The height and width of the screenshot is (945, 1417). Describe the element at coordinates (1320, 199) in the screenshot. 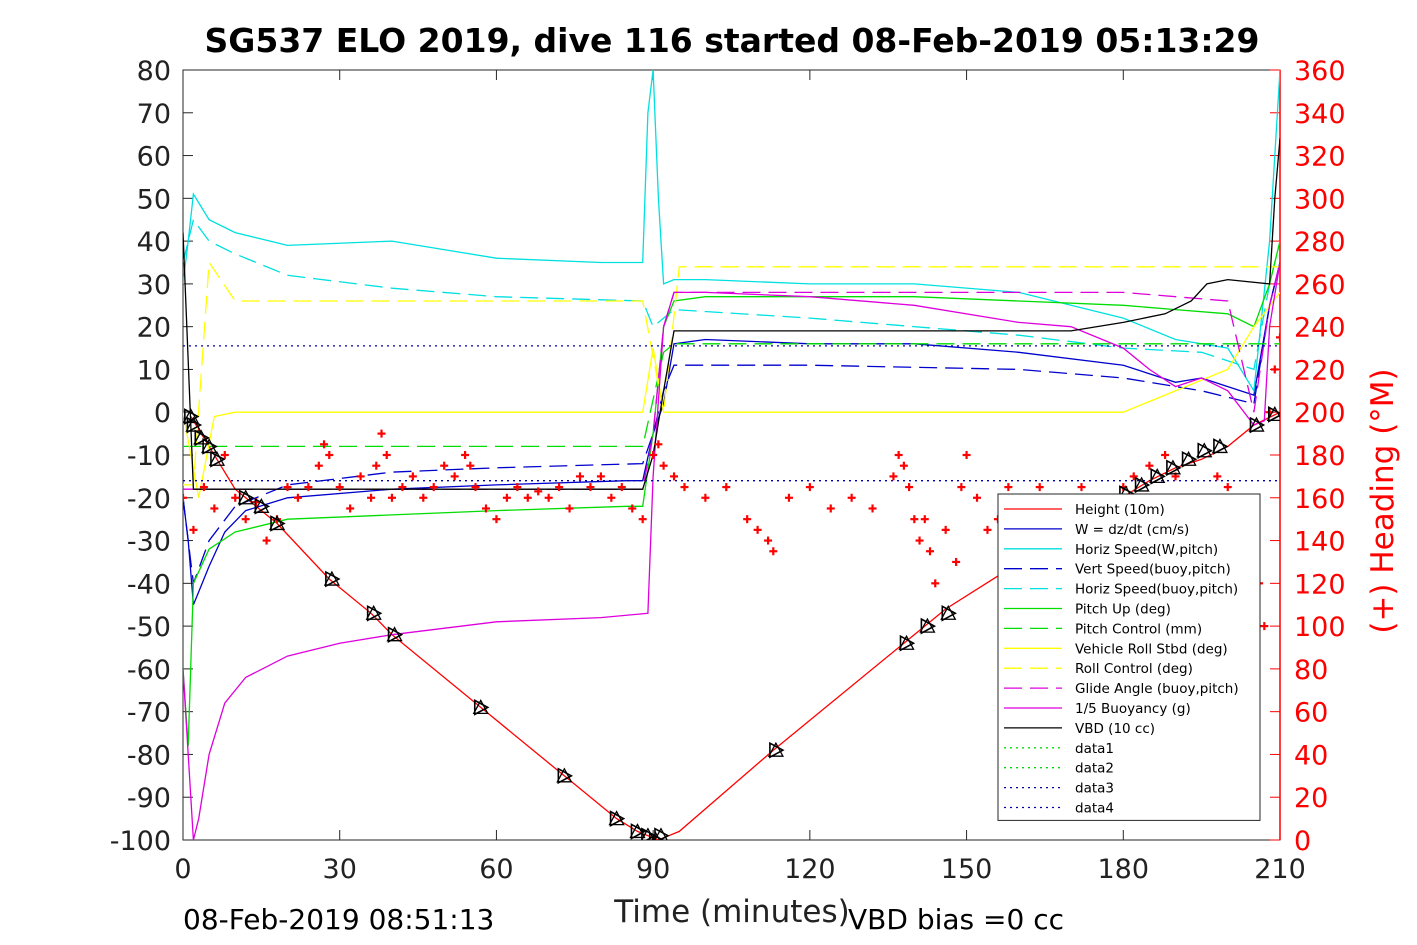

I see `y-right-tick-label: 300` at that location.